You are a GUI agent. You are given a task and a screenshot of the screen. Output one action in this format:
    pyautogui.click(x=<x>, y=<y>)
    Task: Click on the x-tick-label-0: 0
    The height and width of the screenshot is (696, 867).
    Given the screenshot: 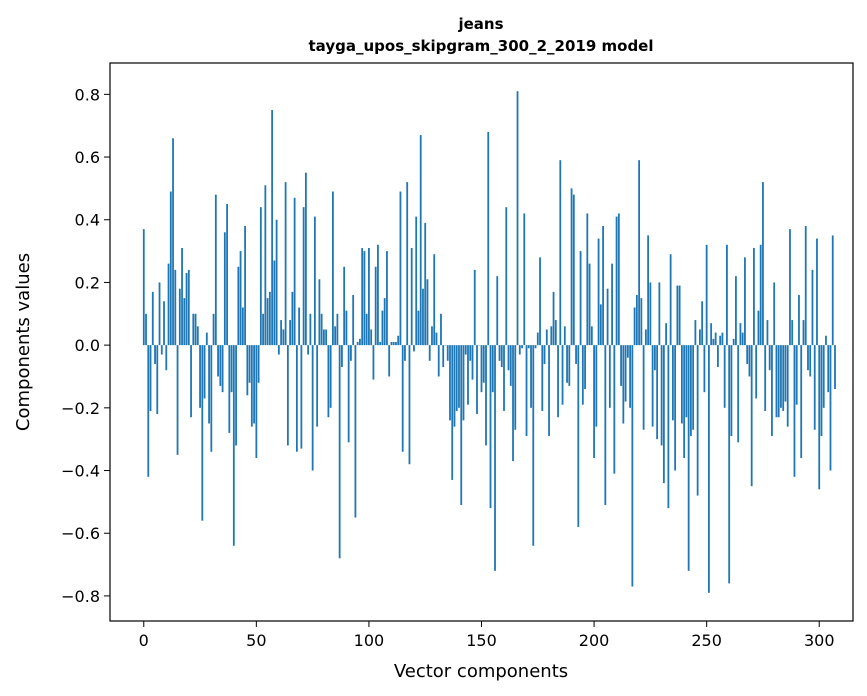 What is the action you would take?
    pyautogui.click(x=144, y=640)
    